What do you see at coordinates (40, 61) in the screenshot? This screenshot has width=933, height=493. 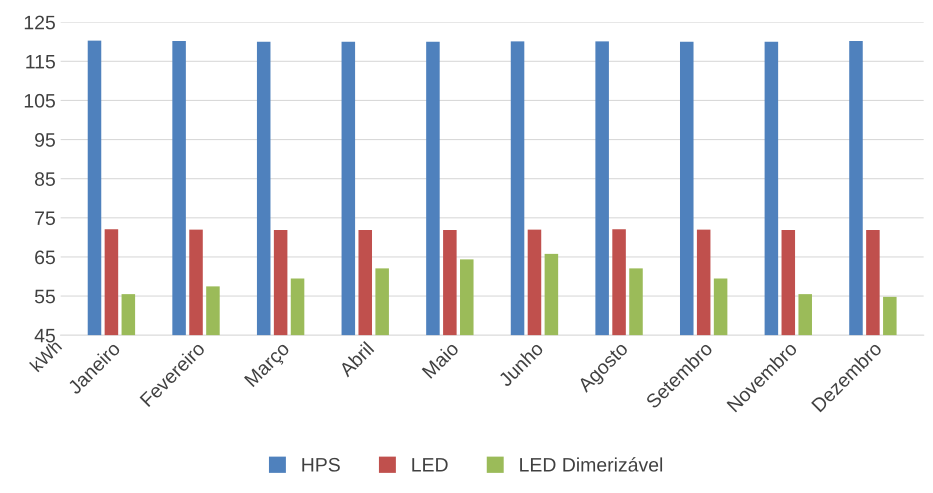 I see `y-tick-label: 115` at bounding box center [40, 61].